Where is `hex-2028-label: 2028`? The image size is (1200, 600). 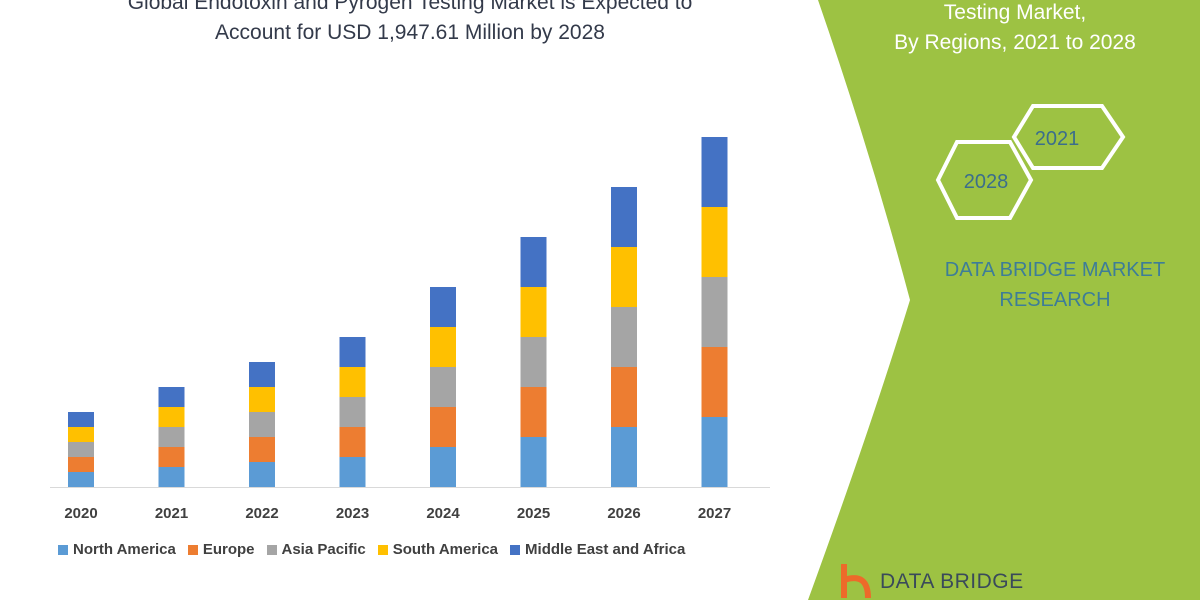 hex-2028-label: 2028 is located at coordinates (986, 182).